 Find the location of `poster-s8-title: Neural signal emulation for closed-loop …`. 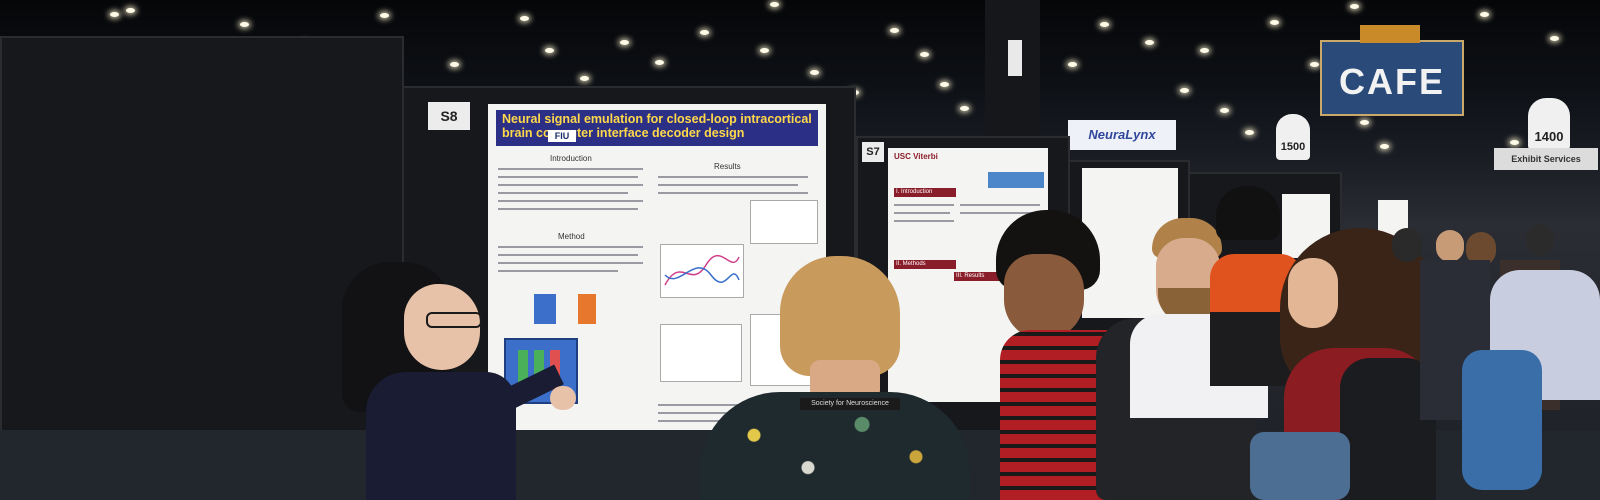

poster-s8-title: Neural signal emulation for closed-loop … is located at coordinates (657, 128).